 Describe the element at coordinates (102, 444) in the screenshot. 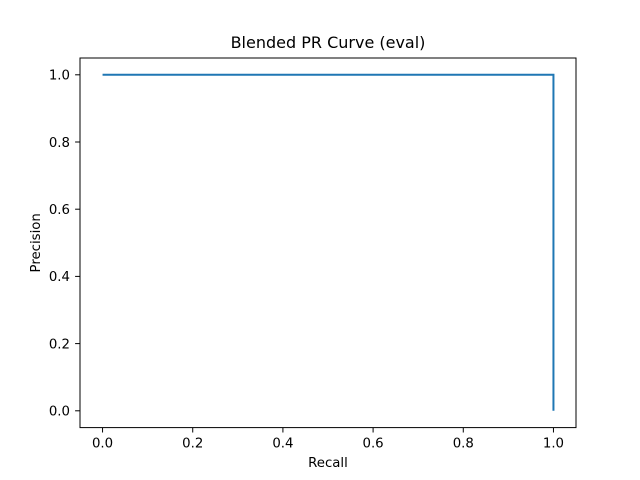

I see `x-tick-label: 0.0` at that location.